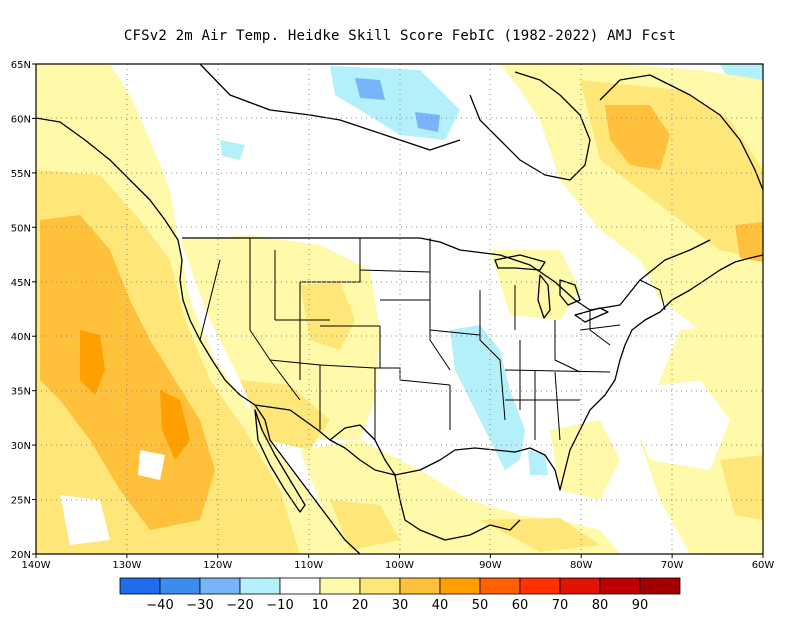 The width and height of the screenshot is (800, 618). Describe the element at coordinates (308, 565) in the screenshot. I see `lon-tick-label: 110W` at that location.